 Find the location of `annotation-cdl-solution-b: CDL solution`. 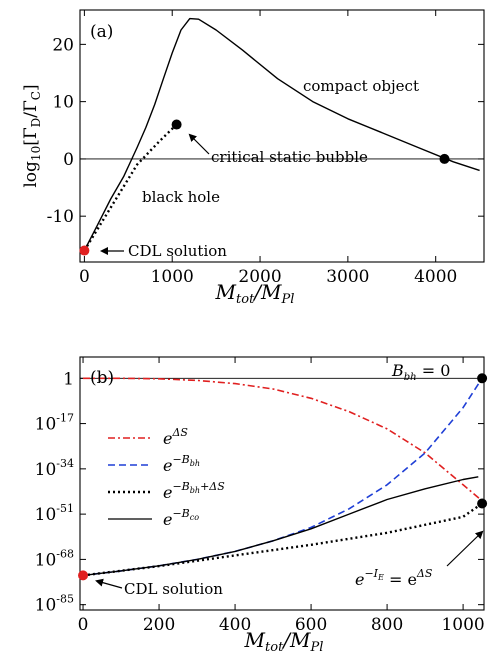

annotation-cdl-solution-b: CDL solution is located at coordinates (173, 589).